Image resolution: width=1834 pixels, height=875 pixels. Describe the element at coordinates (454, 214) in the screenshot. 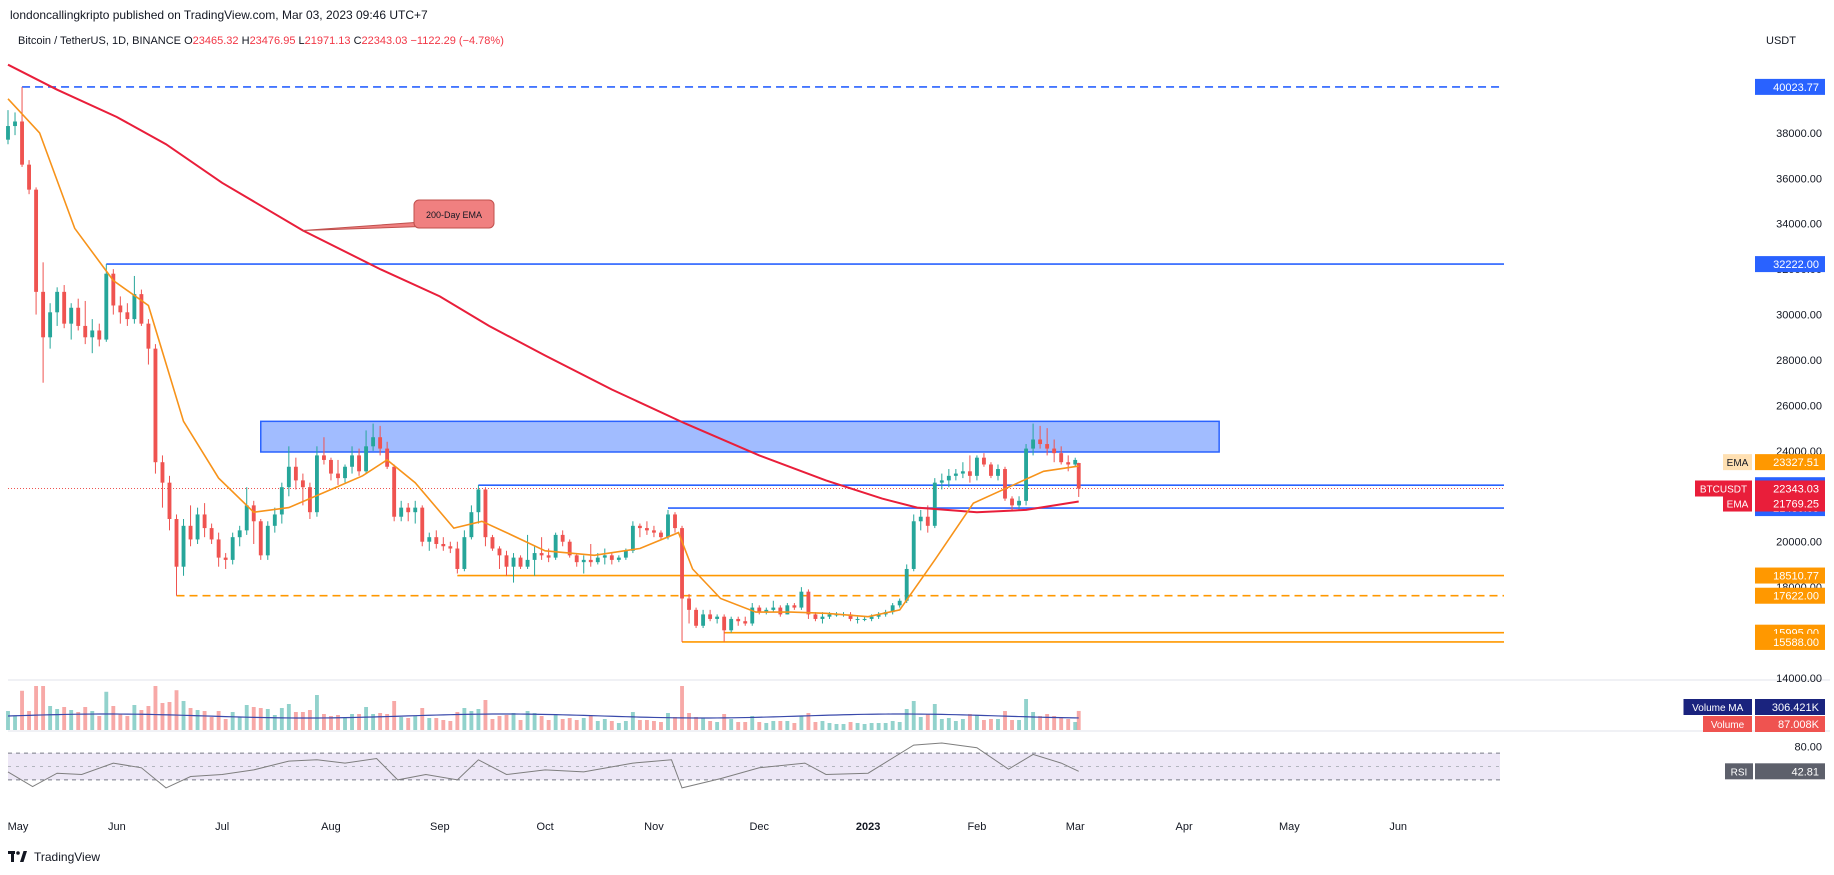

I see `annotation-box` at that location.